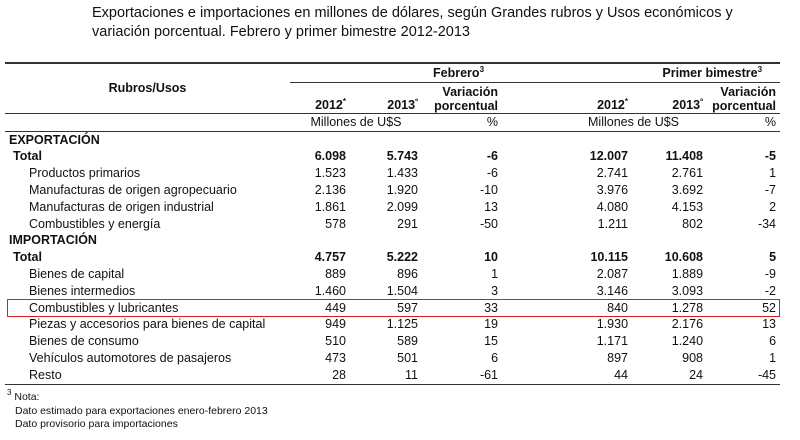 The image size is (800, 440). What do you see at coordinates (693, 358) in the screenshot?
I see `cell: 908` at bounding box center [693, 358].